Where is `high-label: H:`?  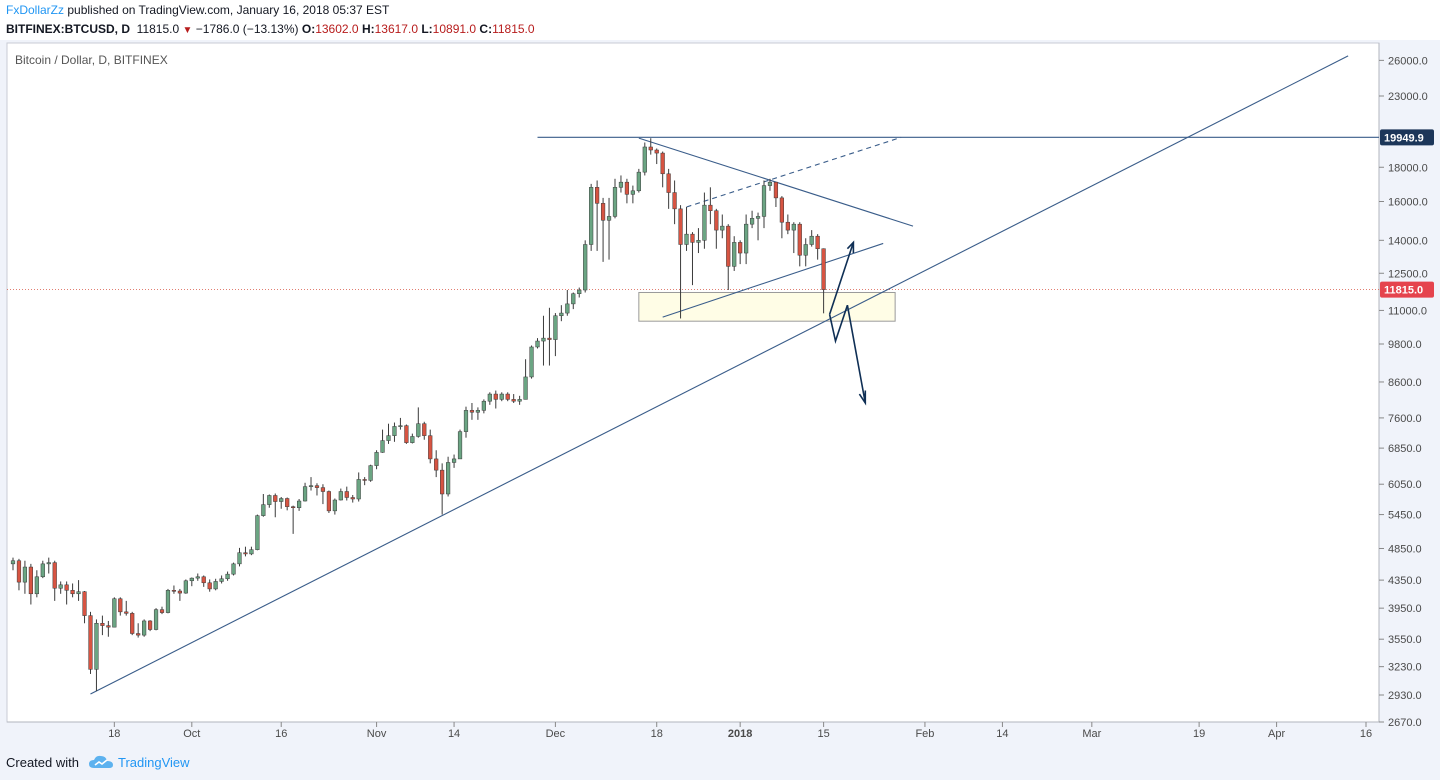 high-label: H: is located at coordinates (368, 29).